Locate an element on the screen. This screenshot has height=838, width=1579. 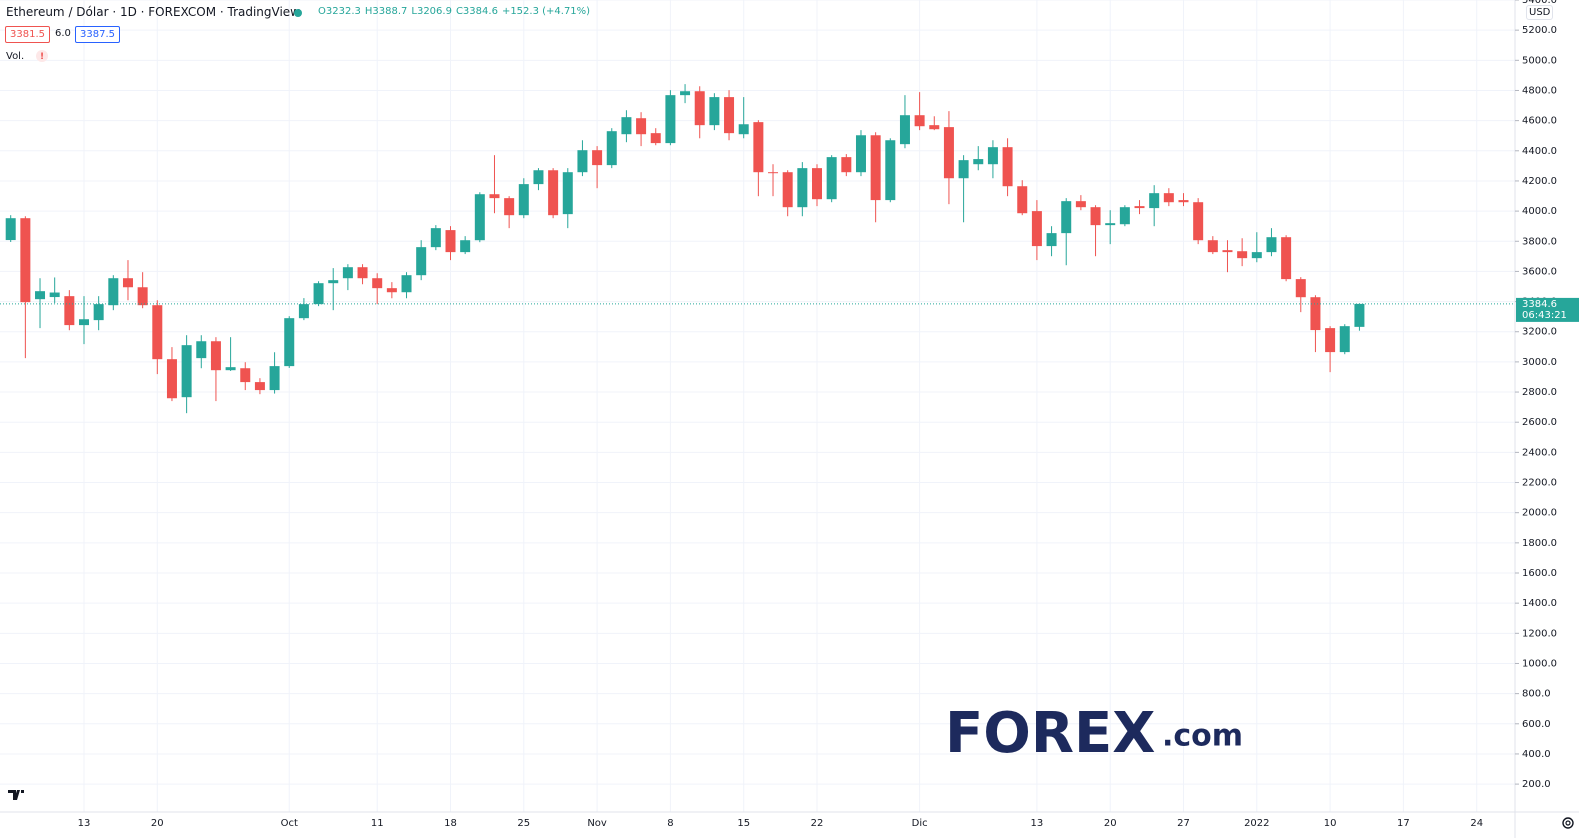
settings-icon is located at coordinates (1568, 823).